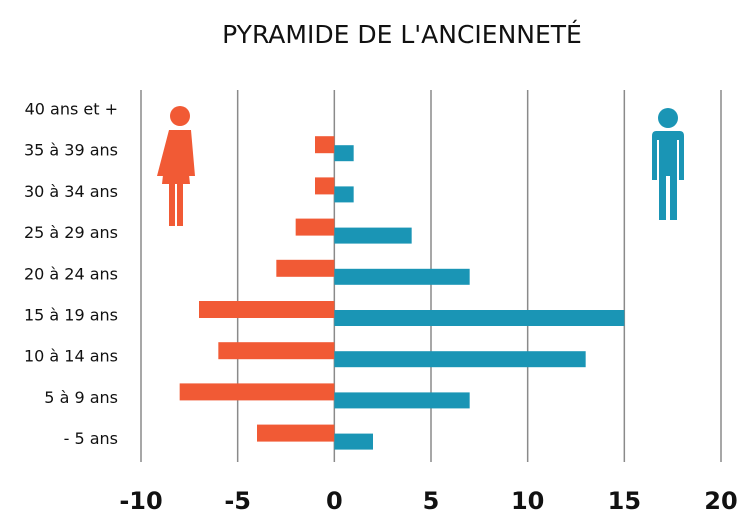 The height and width of the screenshot is (514, 738). Describe the element at coordinates (624, 500) in the screenshot. I see `x-tick-label: 15` at that location.